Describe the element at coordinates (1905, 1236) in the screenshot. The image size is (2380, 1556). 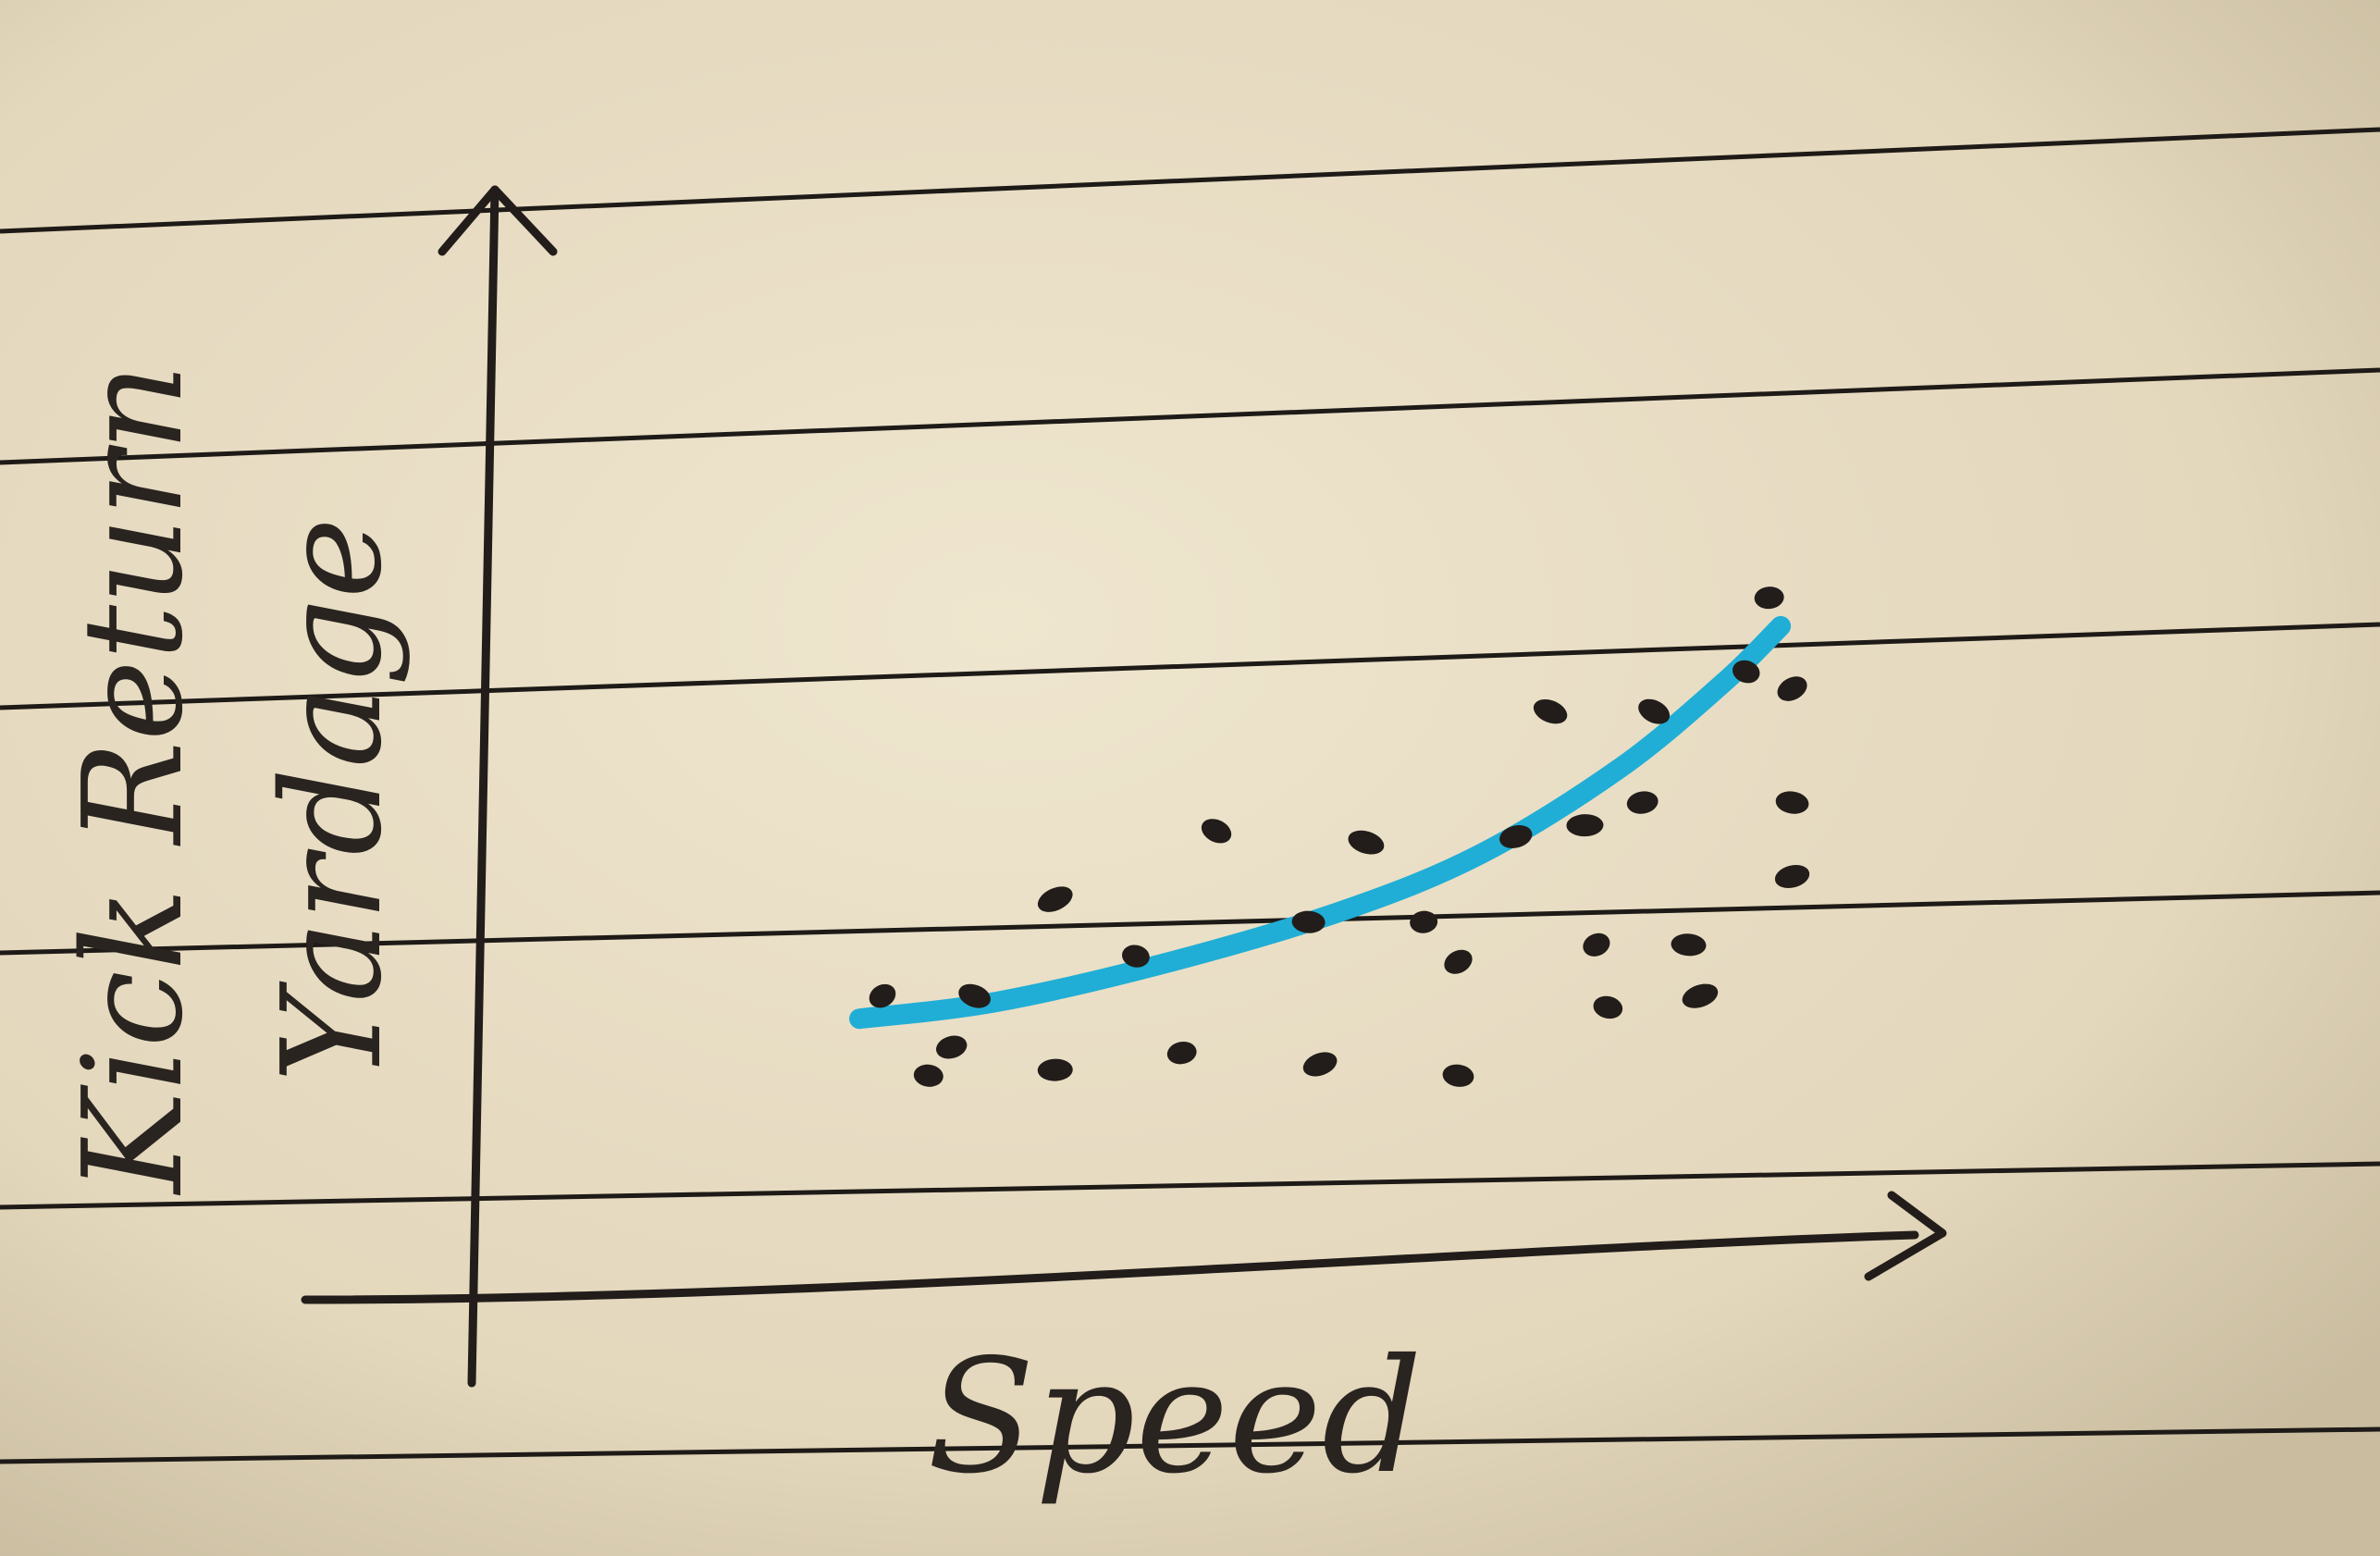
I see `x-axis-arrowhead` at that location.